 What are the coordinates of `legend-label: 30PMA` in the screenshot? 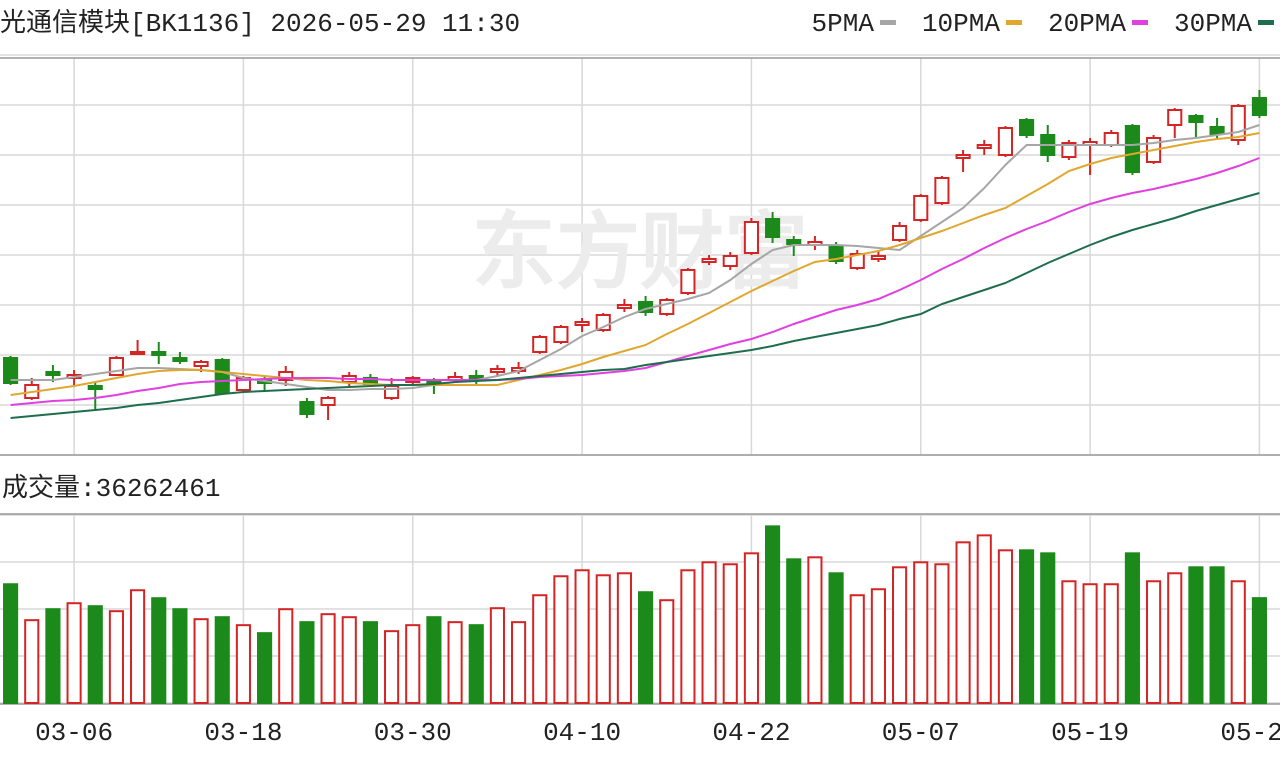 It's located at (1213, 24).